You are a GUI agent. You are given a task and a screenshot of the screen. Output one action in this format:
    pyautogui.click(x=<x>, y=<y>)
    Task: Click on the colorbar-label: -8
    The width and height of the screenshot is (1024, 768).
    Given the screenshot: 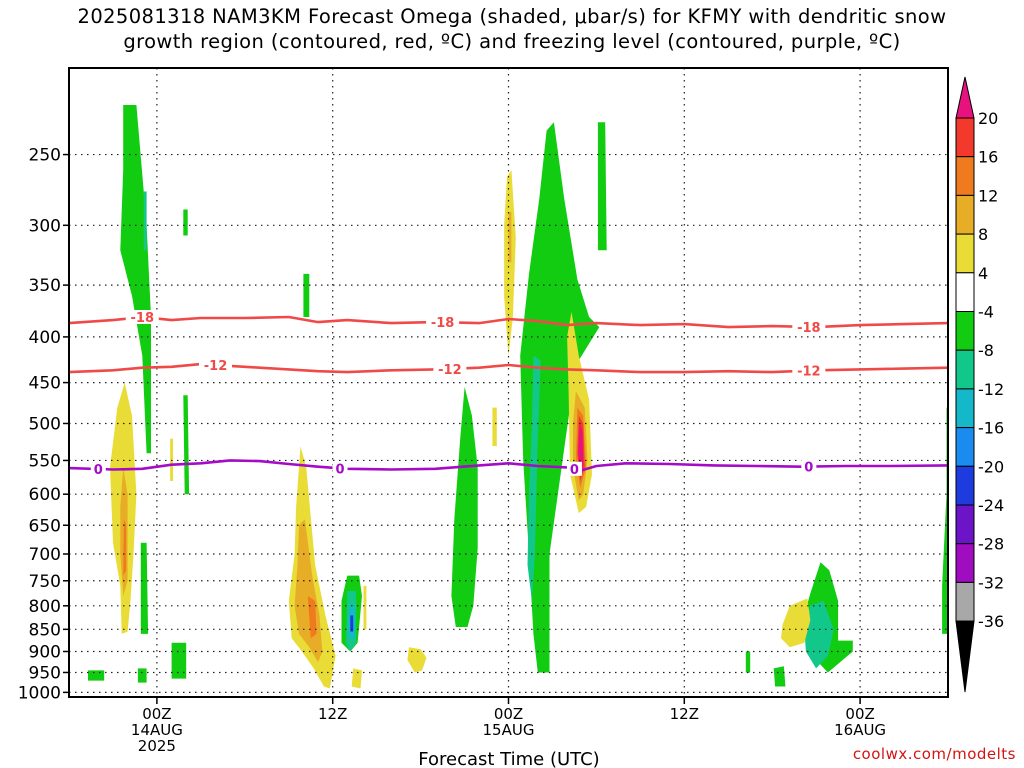 What is the action you would take?
    pyautogui.click(x=986, y=350)
    